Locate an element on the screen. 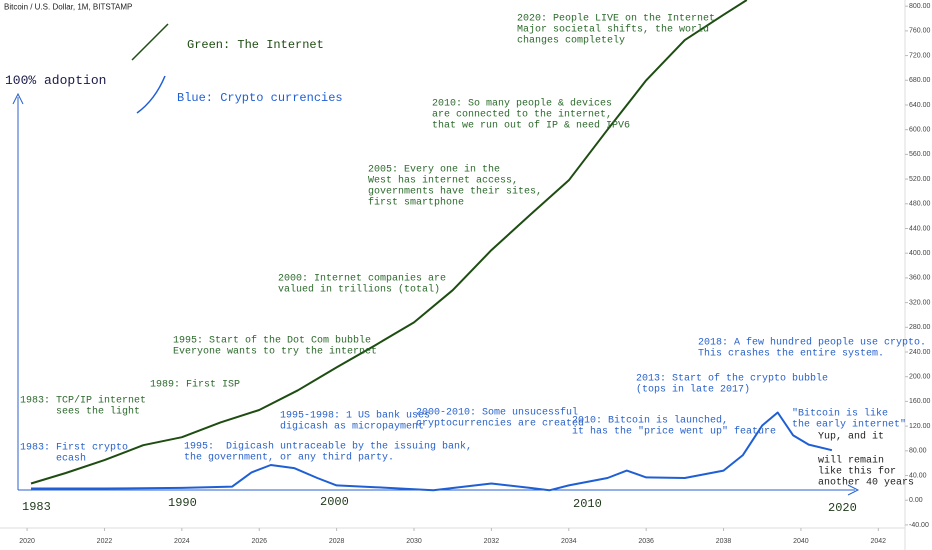  decade-label: 2020 is located at coordinates (842, 508).